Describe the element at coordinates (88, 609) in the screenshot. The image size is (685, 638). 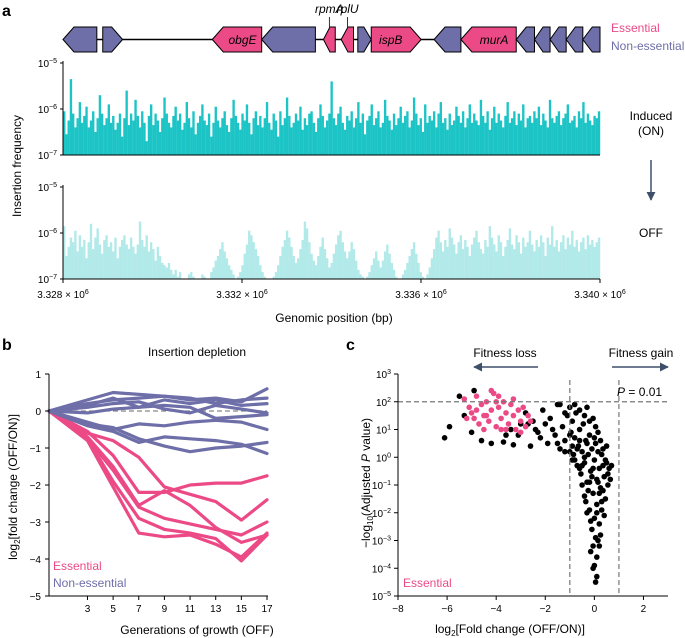
I see `x-tick-label: 3` at that location.